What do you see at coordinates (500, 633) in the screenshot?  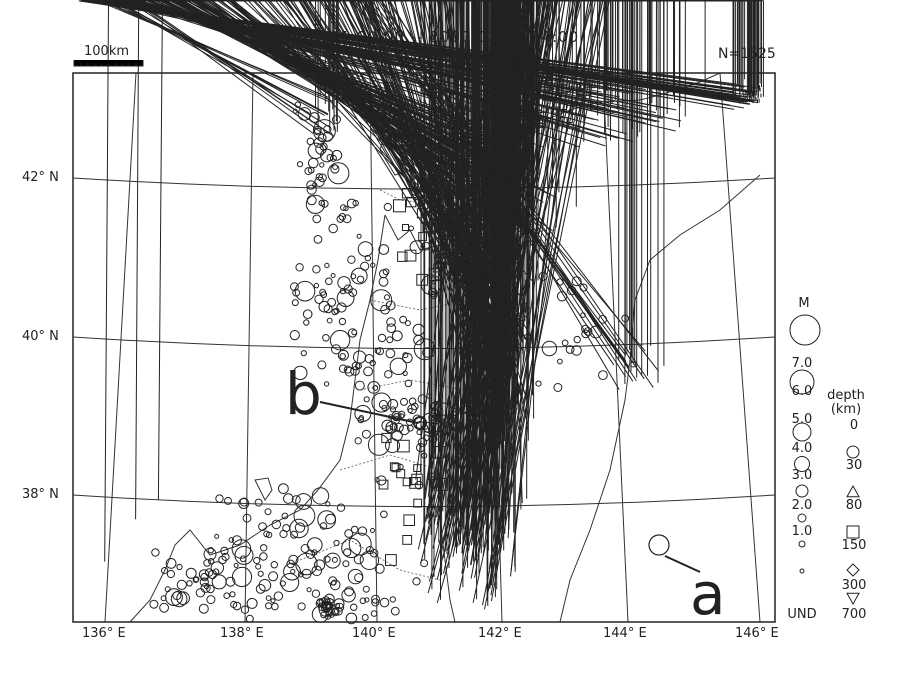 I see `lon-tick-142: 142° E` at bounding box center [500, 633].